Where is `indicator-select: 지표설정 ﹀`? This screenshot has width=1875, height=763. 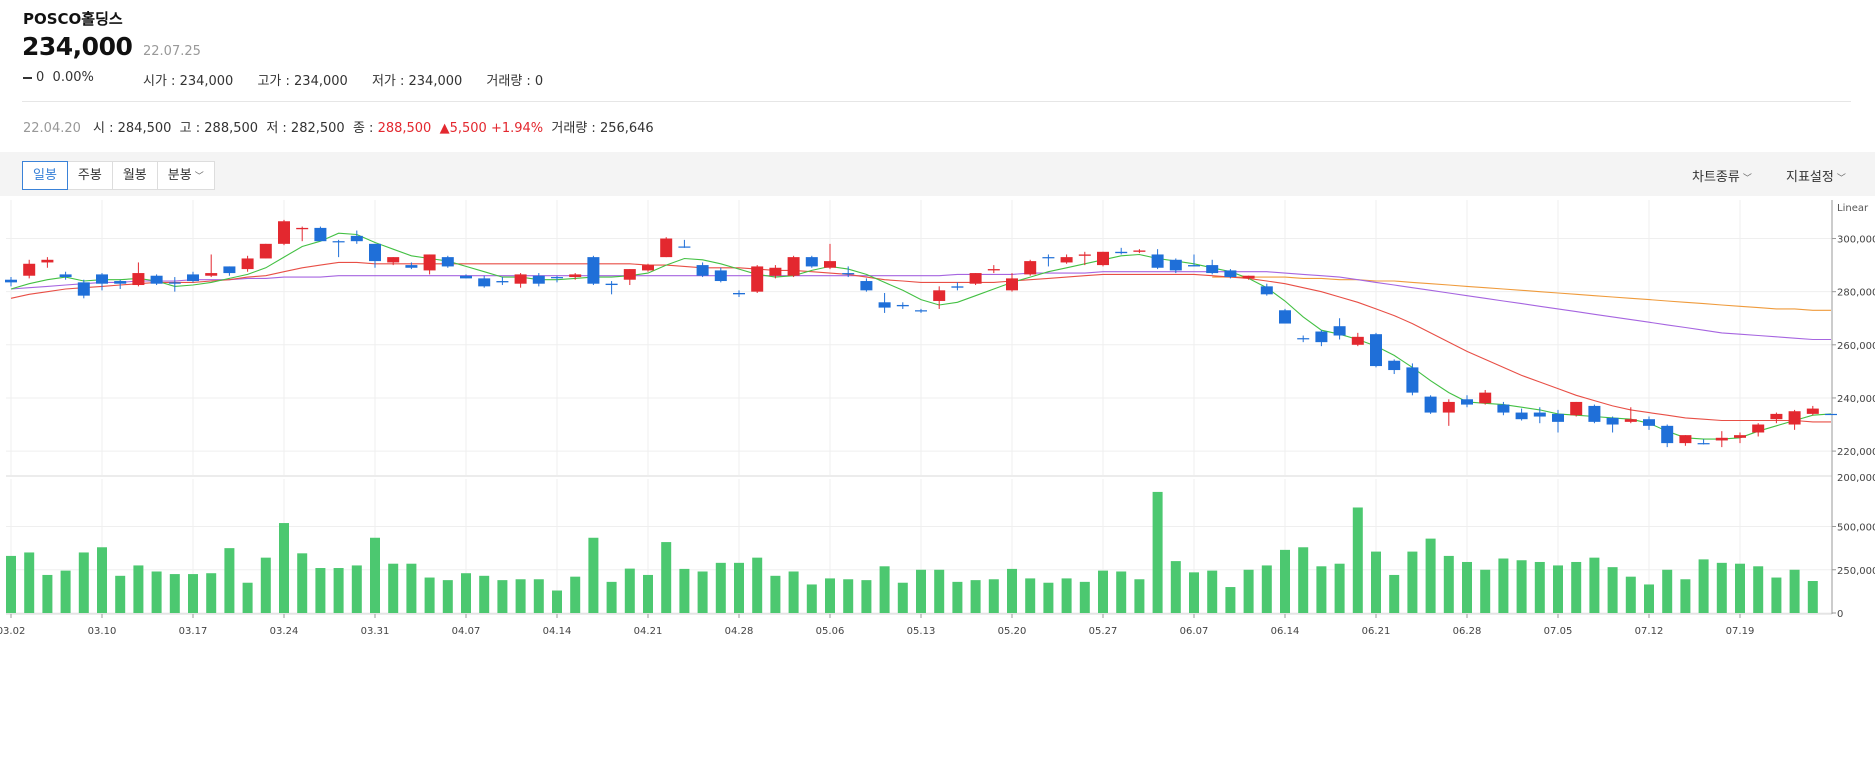 indicator-select: 지표설정 ﹀ is located at coordinates (1816, 175).